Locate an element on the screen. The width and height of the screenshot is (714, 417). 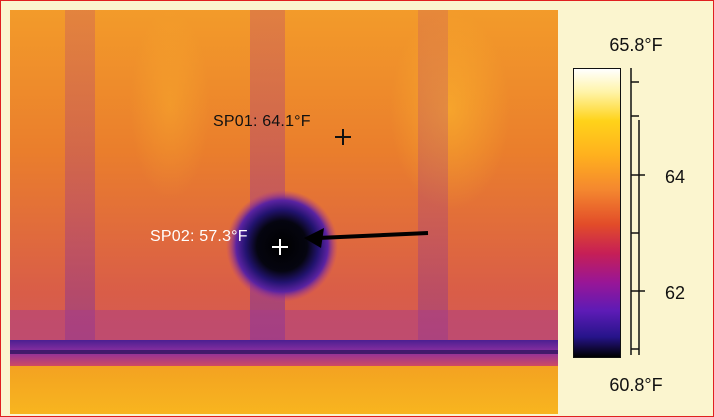
scale-tick-marks is located at coordinates (637, 211).